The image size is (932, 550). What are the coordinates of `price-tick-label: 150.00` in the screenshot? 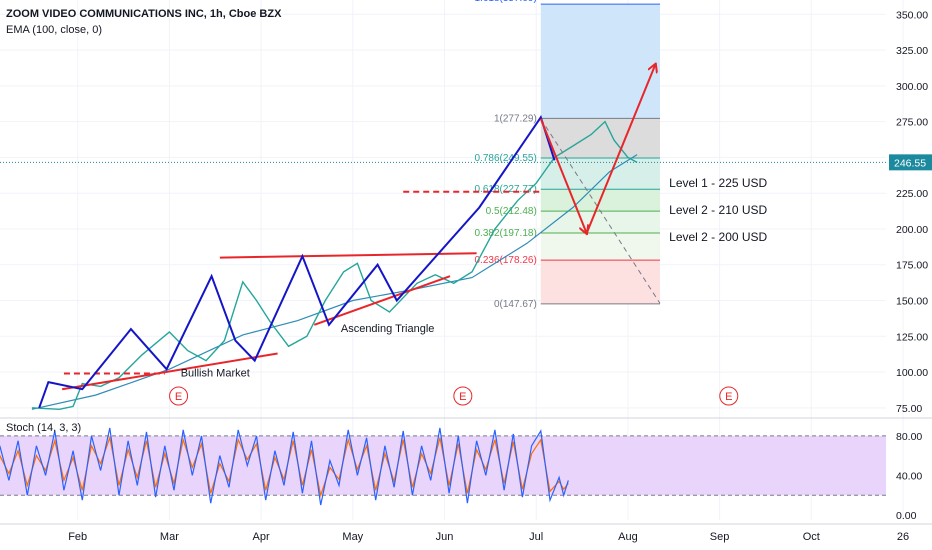 It's located at (912, 302).